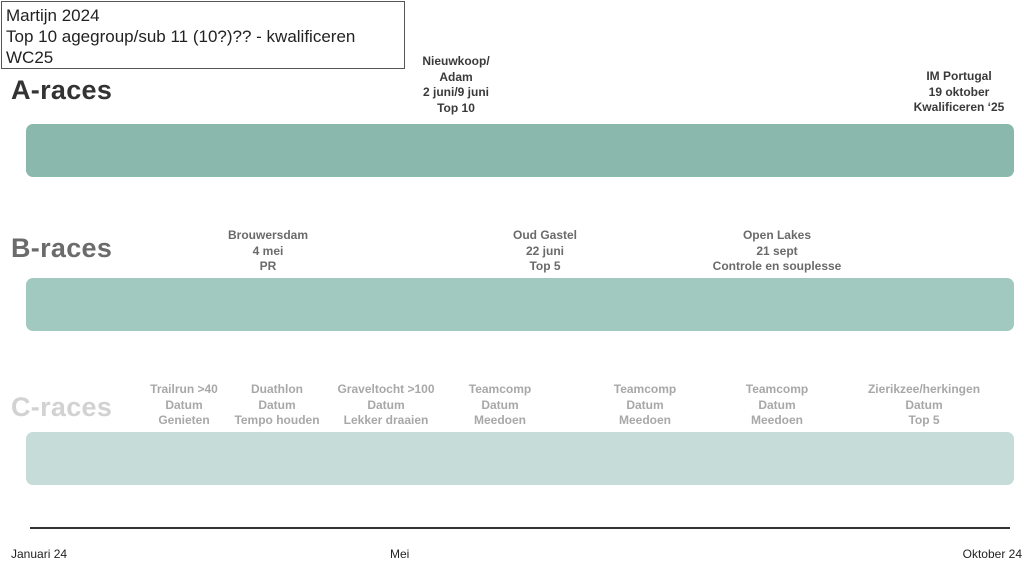 This screenshot has width=1024, height=576. I want to click on b-races-label: B-races, so click(62, 248).